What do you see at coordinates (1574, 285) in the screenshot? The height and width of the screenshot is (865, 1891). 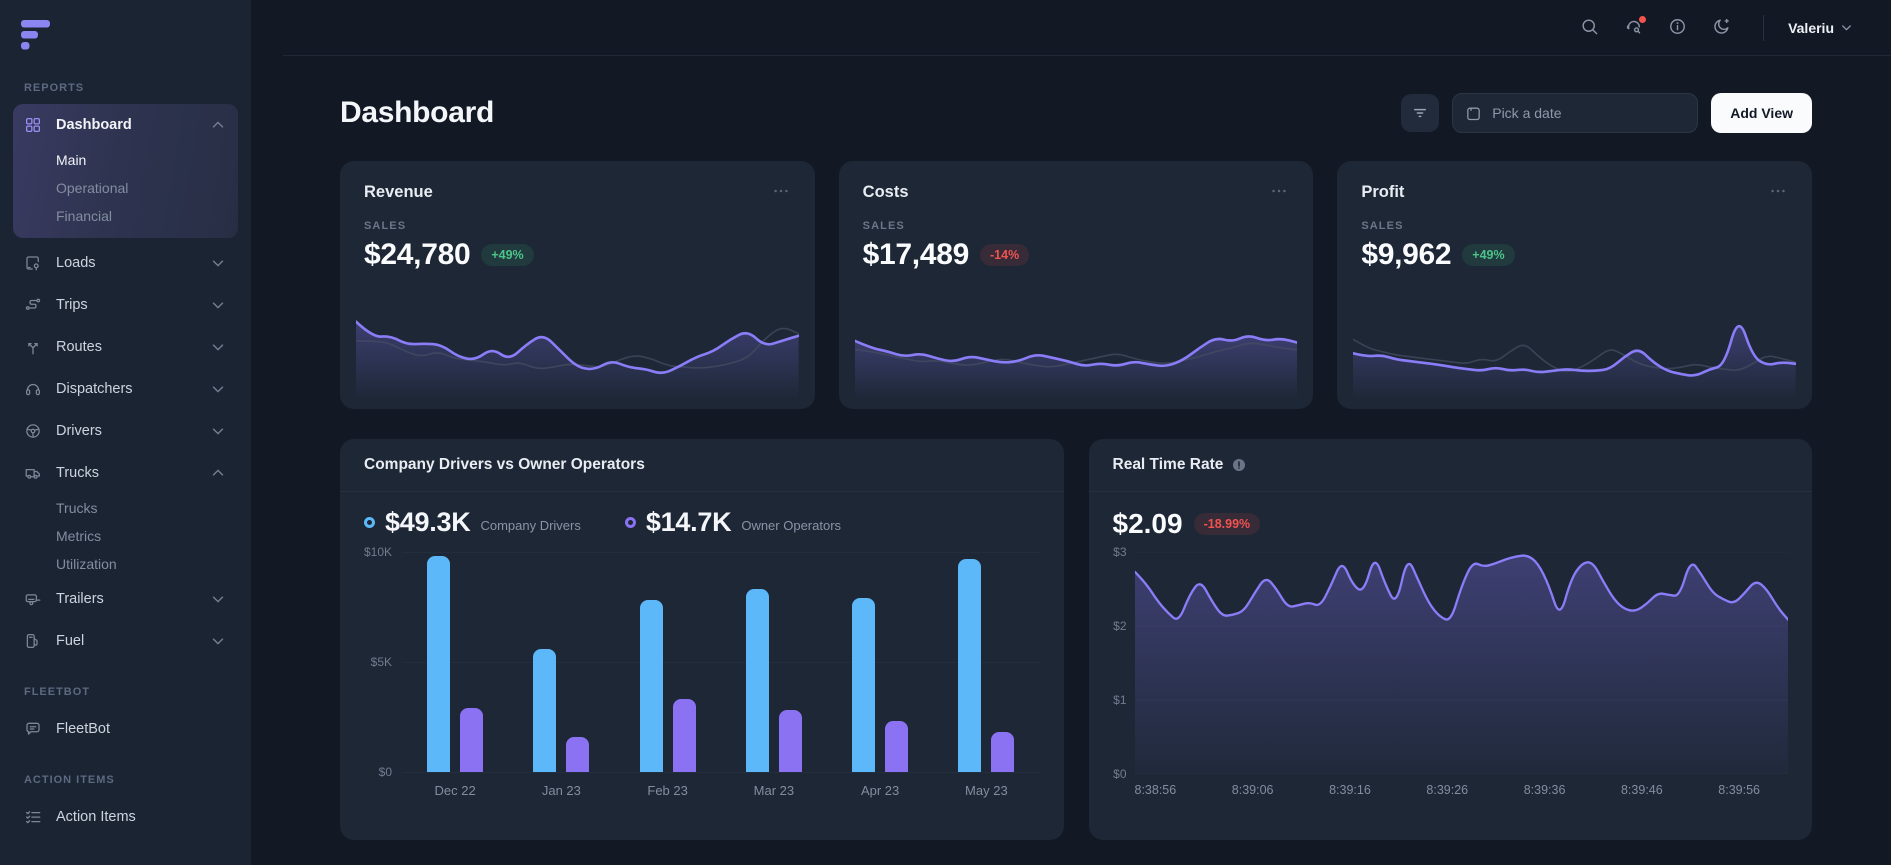 I see `stat-card-profit: Profit SALES $9,962 +49%` at bounding box center [1574, 285].